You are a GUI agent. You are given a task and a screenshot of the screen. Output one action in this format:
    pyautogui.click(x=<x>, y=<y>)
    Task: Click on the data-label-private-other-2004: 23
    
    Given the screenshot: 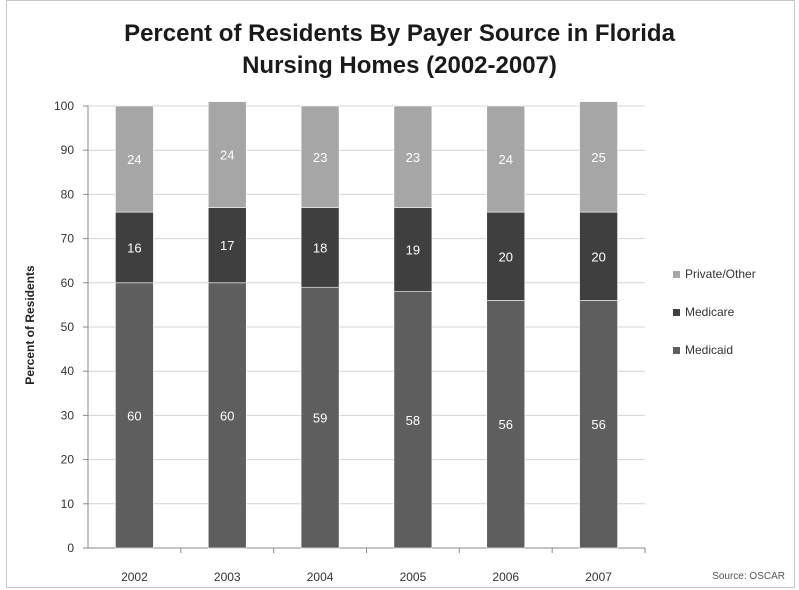 What is the action you would take?
    pyautogui.click(x=320, y=157)
    